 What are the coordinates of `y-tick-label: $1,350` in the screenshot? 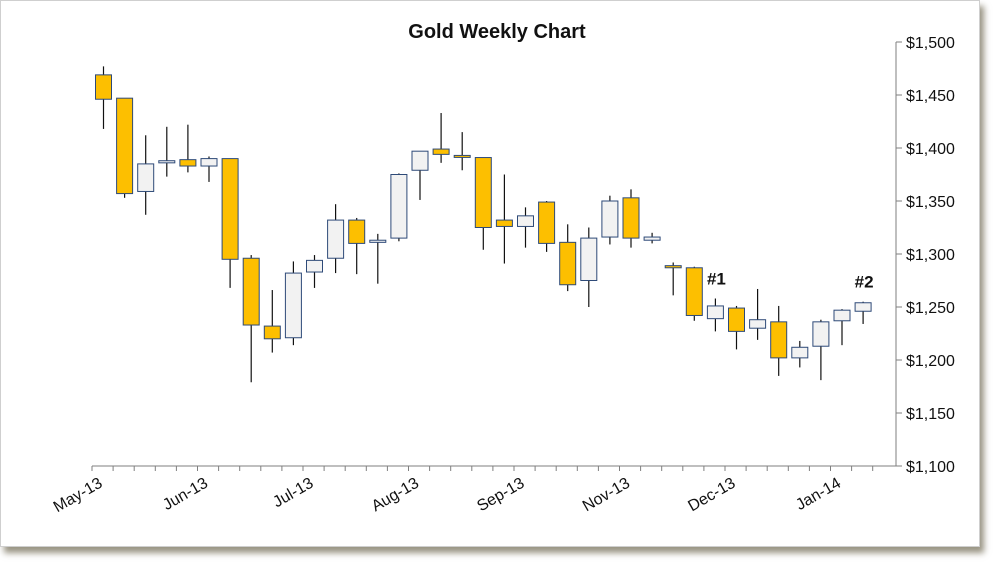 It's located at (930, 202).